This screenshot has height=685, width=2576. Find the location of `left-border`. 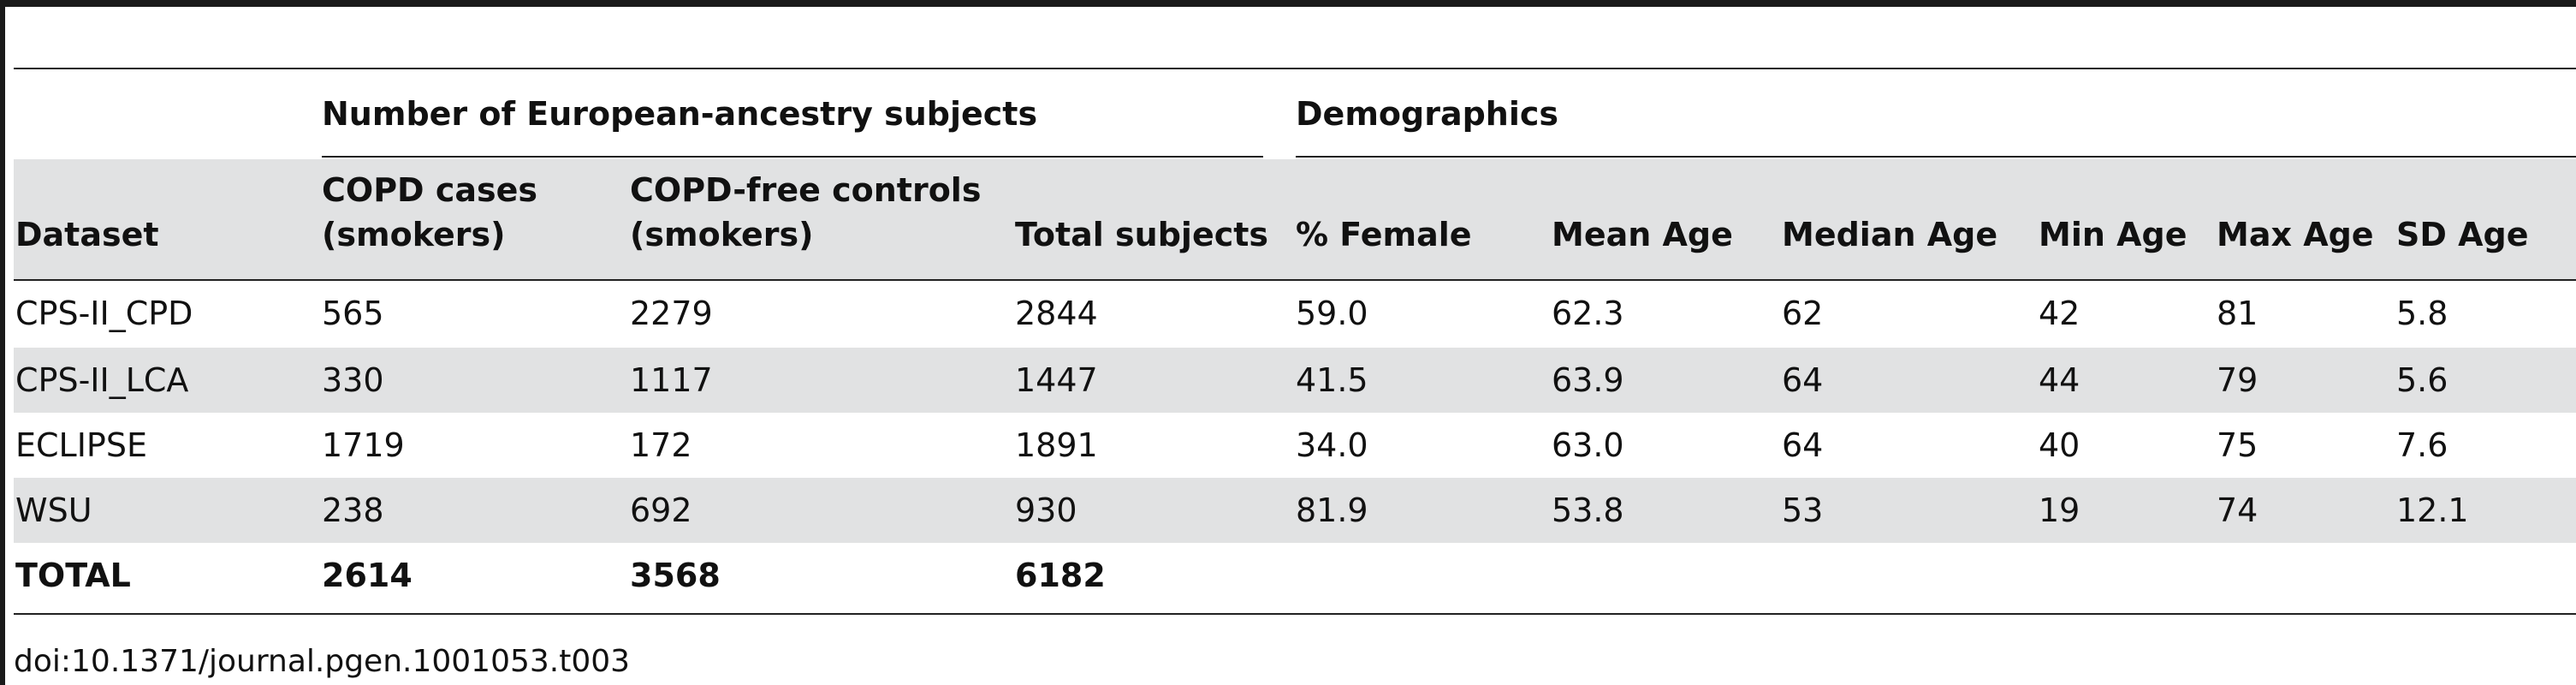

left-border is located at coordinates (2, 342).